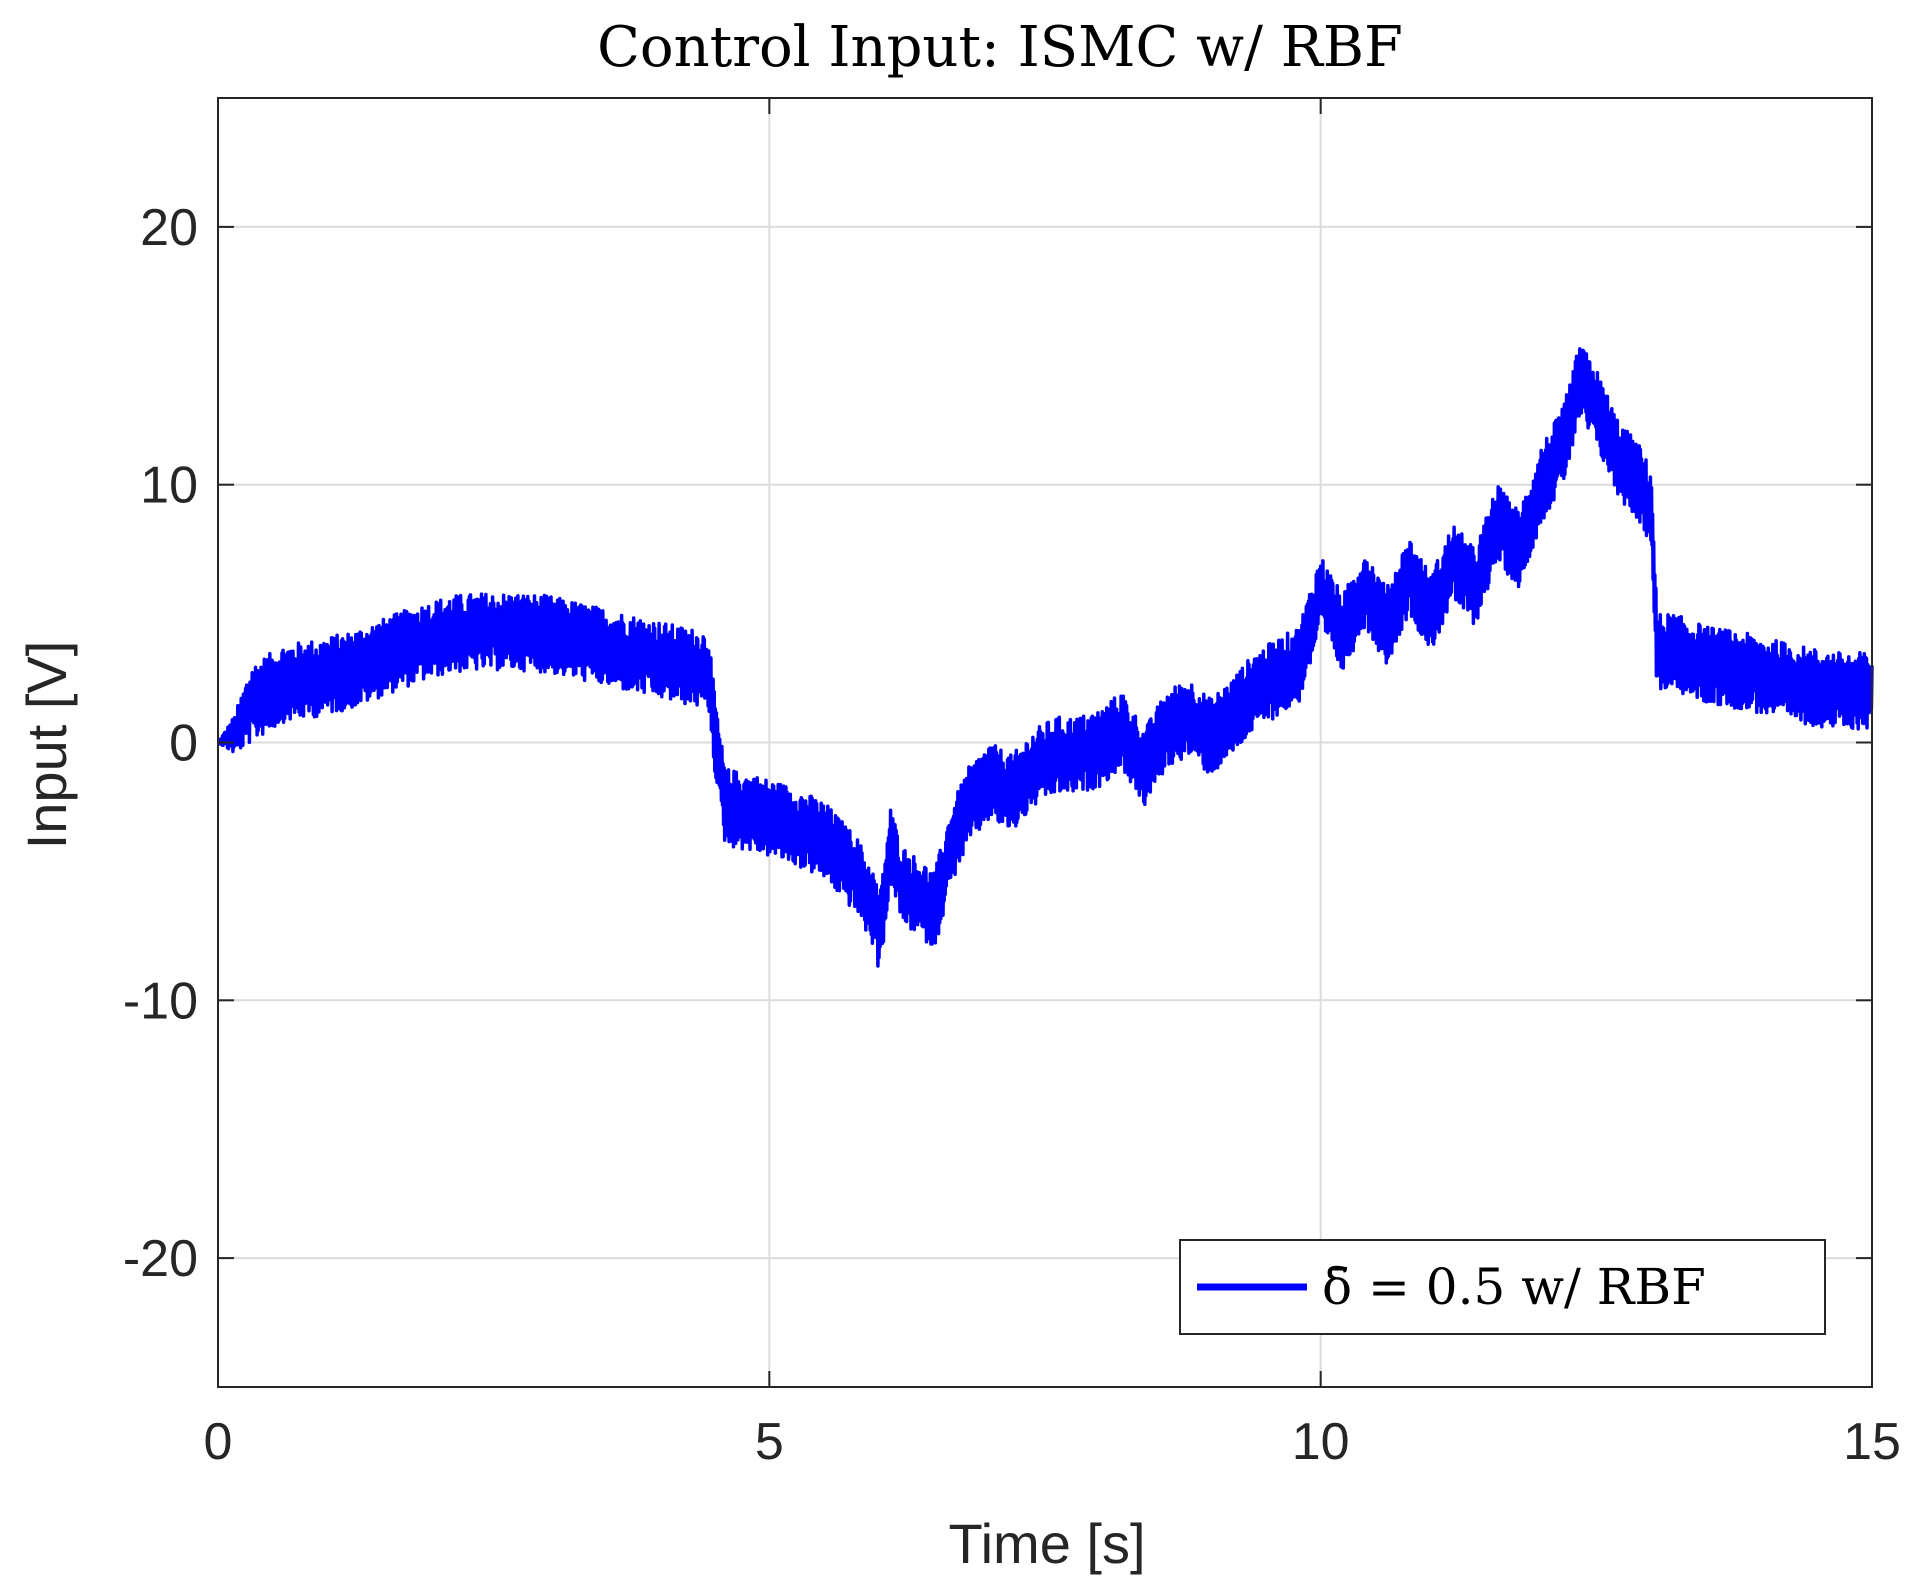 The height and width of the screenshot is (1587, 1917). I want to click on legend: δ̄ = 0.5 w/ RBF, so click(1502, 1287).